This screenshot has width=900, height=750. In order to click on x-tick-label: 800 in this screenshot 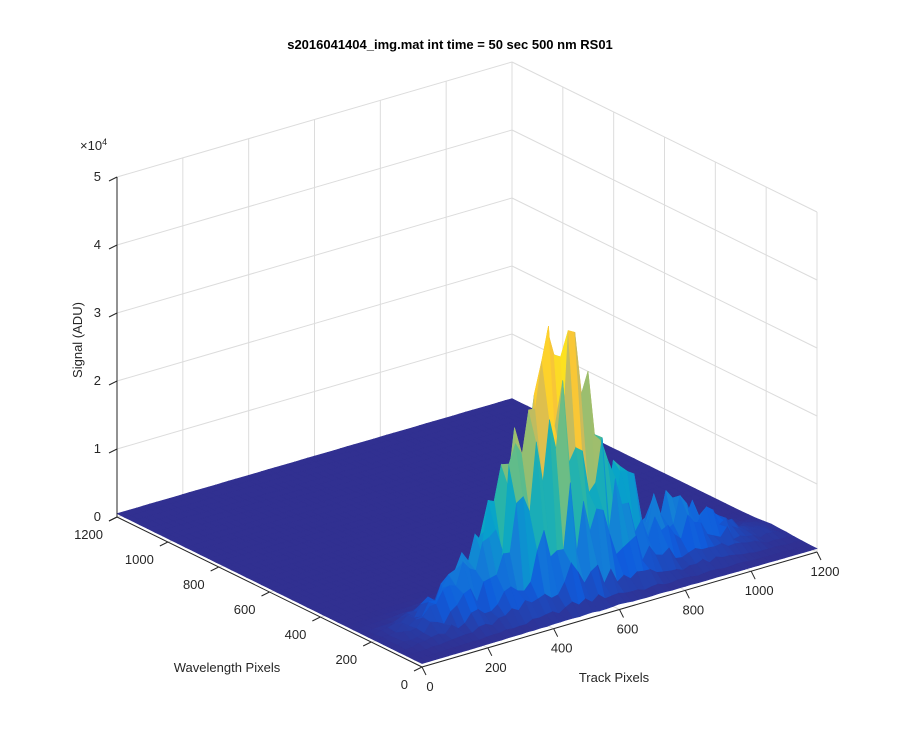, I will do `click(693, 609)`.